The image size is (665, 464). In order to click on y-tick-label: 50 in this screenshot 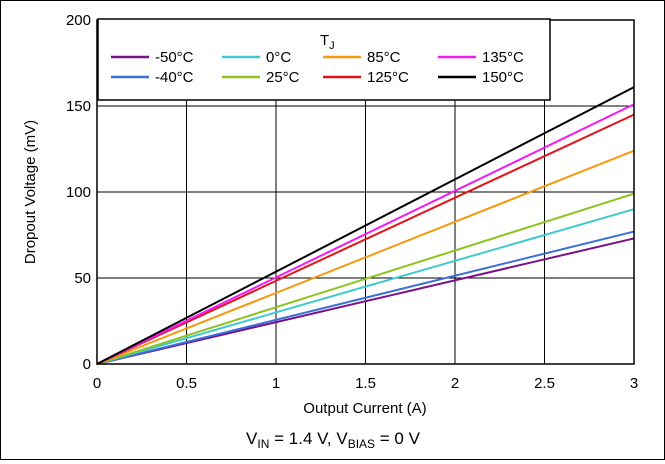, I will do `click(82, 278)`.